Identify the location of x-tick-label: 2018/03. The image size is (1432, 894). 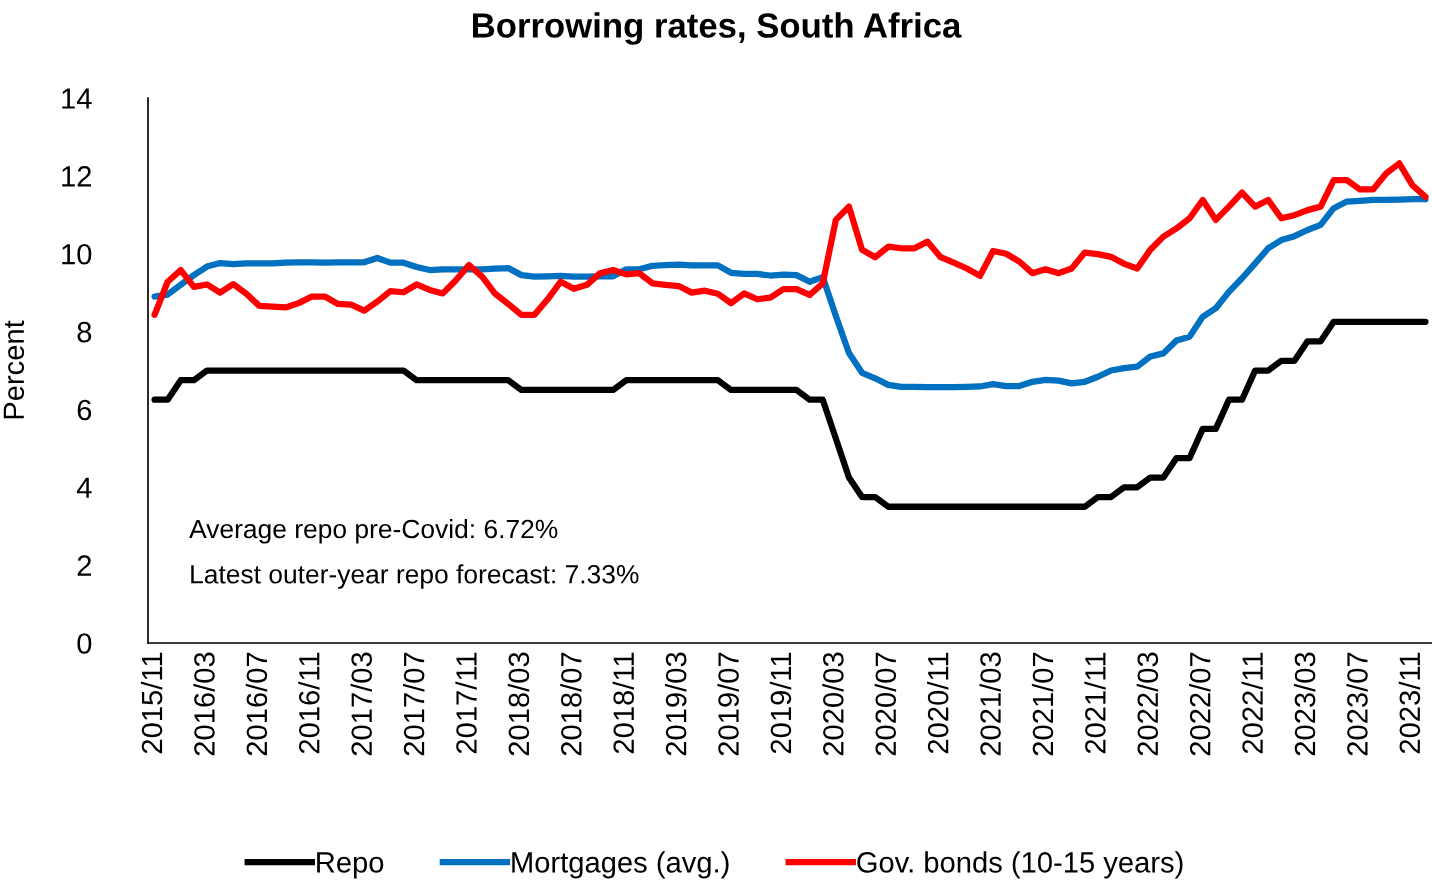
(518, 704).